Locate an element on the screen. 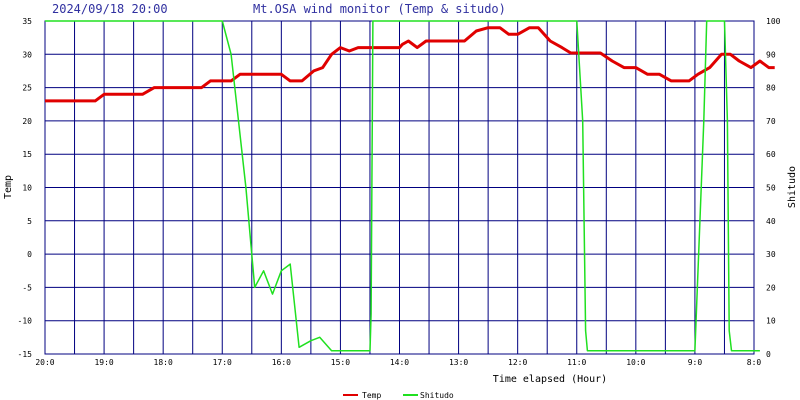 This screenshot has height=400, width=800. y-left-tick-label: 15 is located at coordinates (27, 154).